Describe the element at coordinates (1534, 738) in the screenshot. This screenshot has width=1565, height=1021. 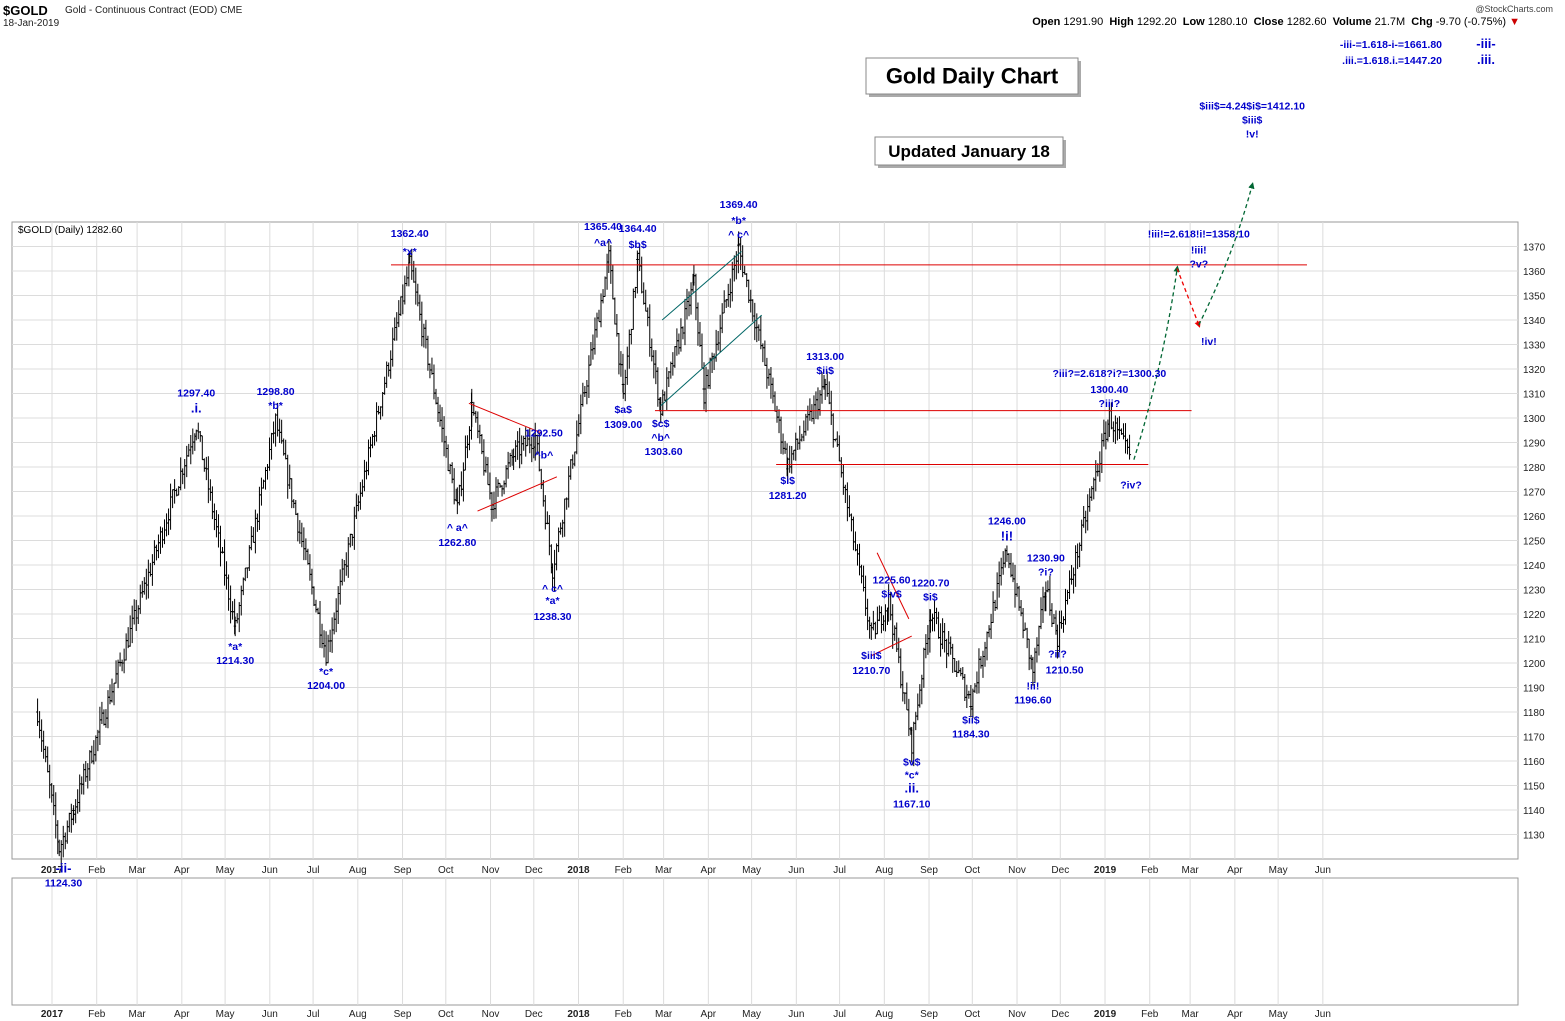
I see `y-tick-label: 1170` at that location.